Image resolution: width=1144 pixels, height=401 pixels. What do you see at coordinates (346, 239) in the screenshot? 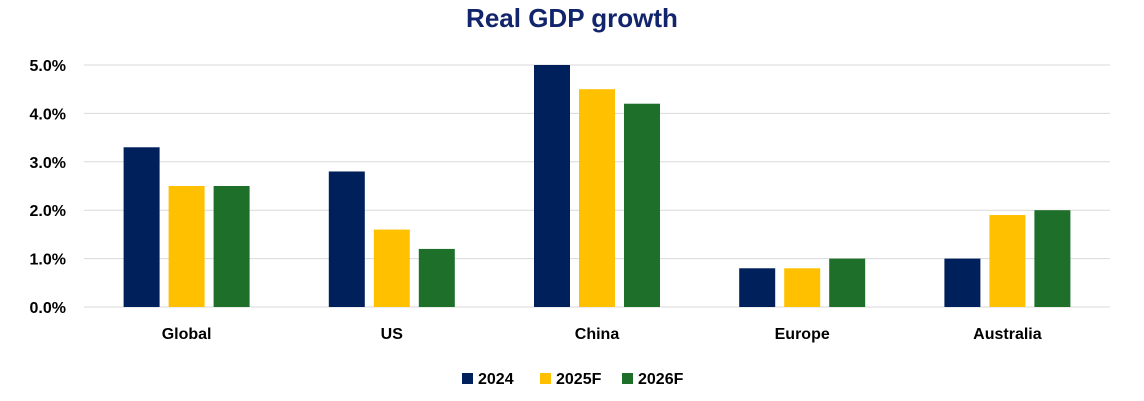
I see `bar-us-2024` at bounding box center [346, 239].